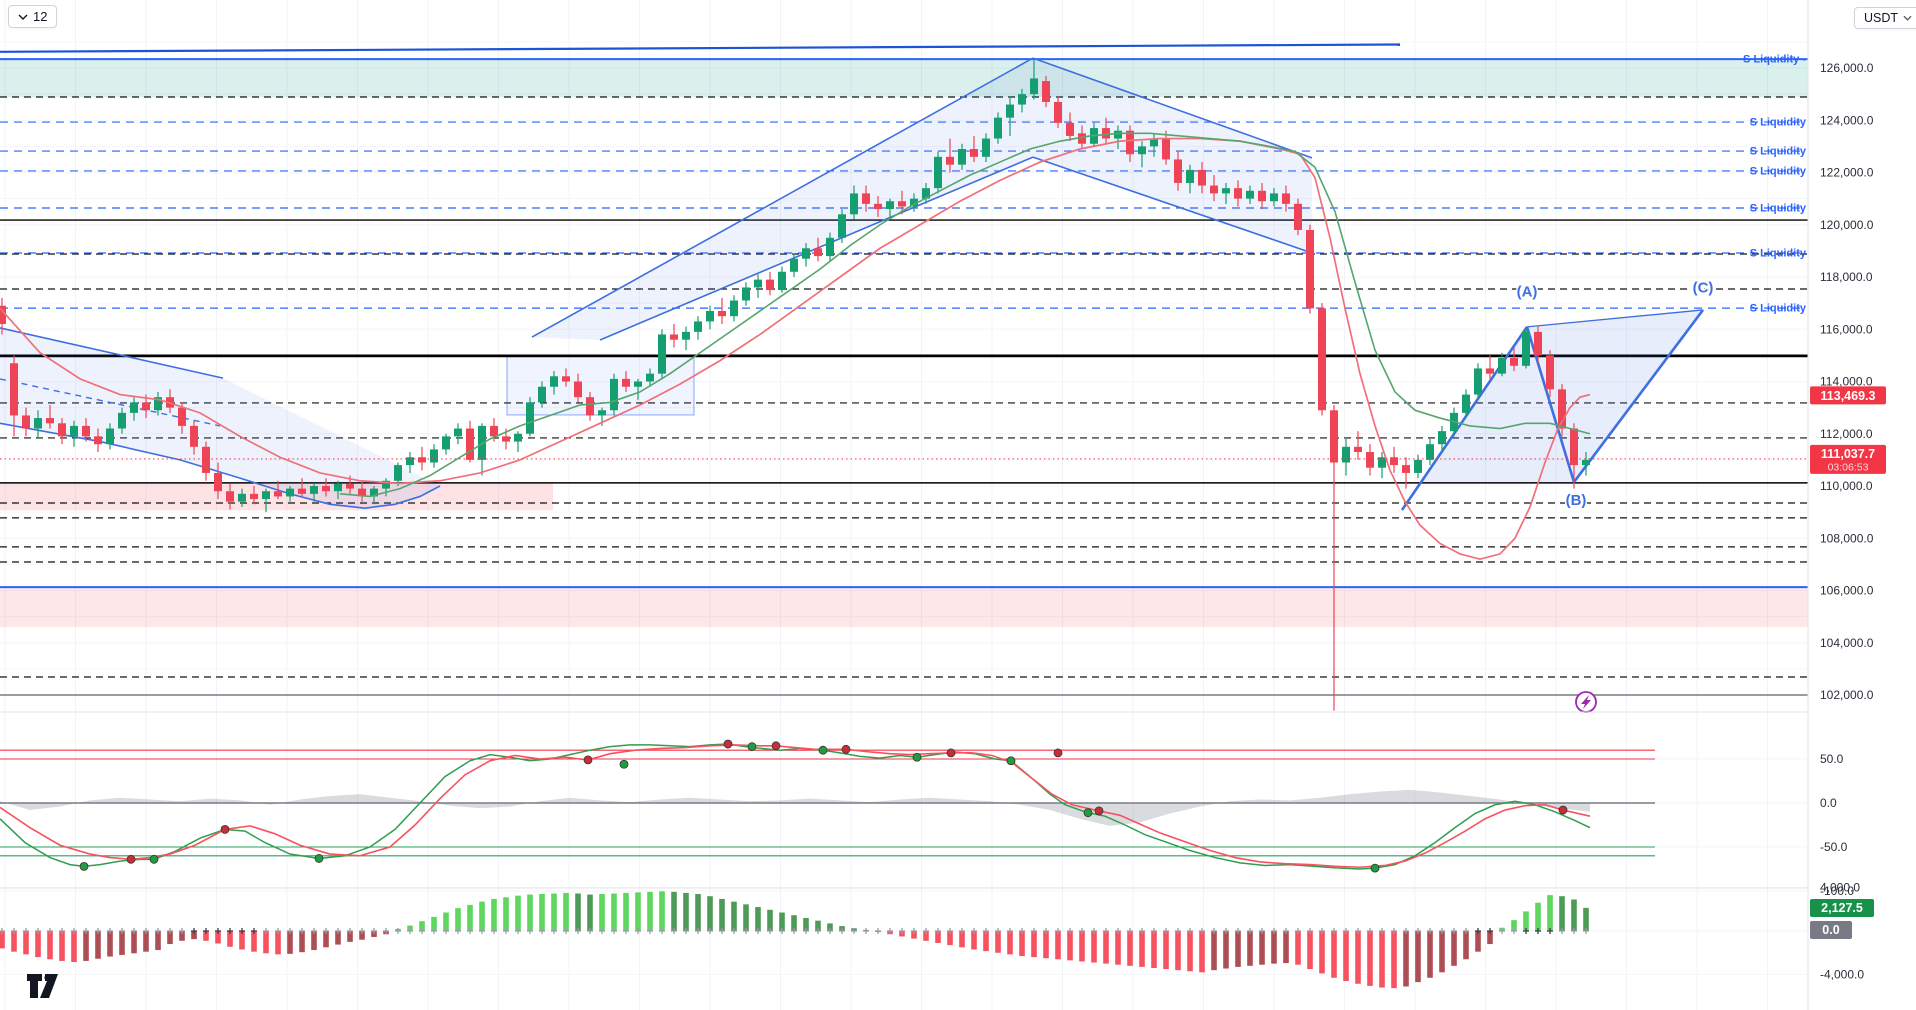 The height and width of the screenshot is (1010, 1916). Describe the element at coordinates (1847, 173) in the screenshot. I see `price-axis-label: 122,000.0` at that location.